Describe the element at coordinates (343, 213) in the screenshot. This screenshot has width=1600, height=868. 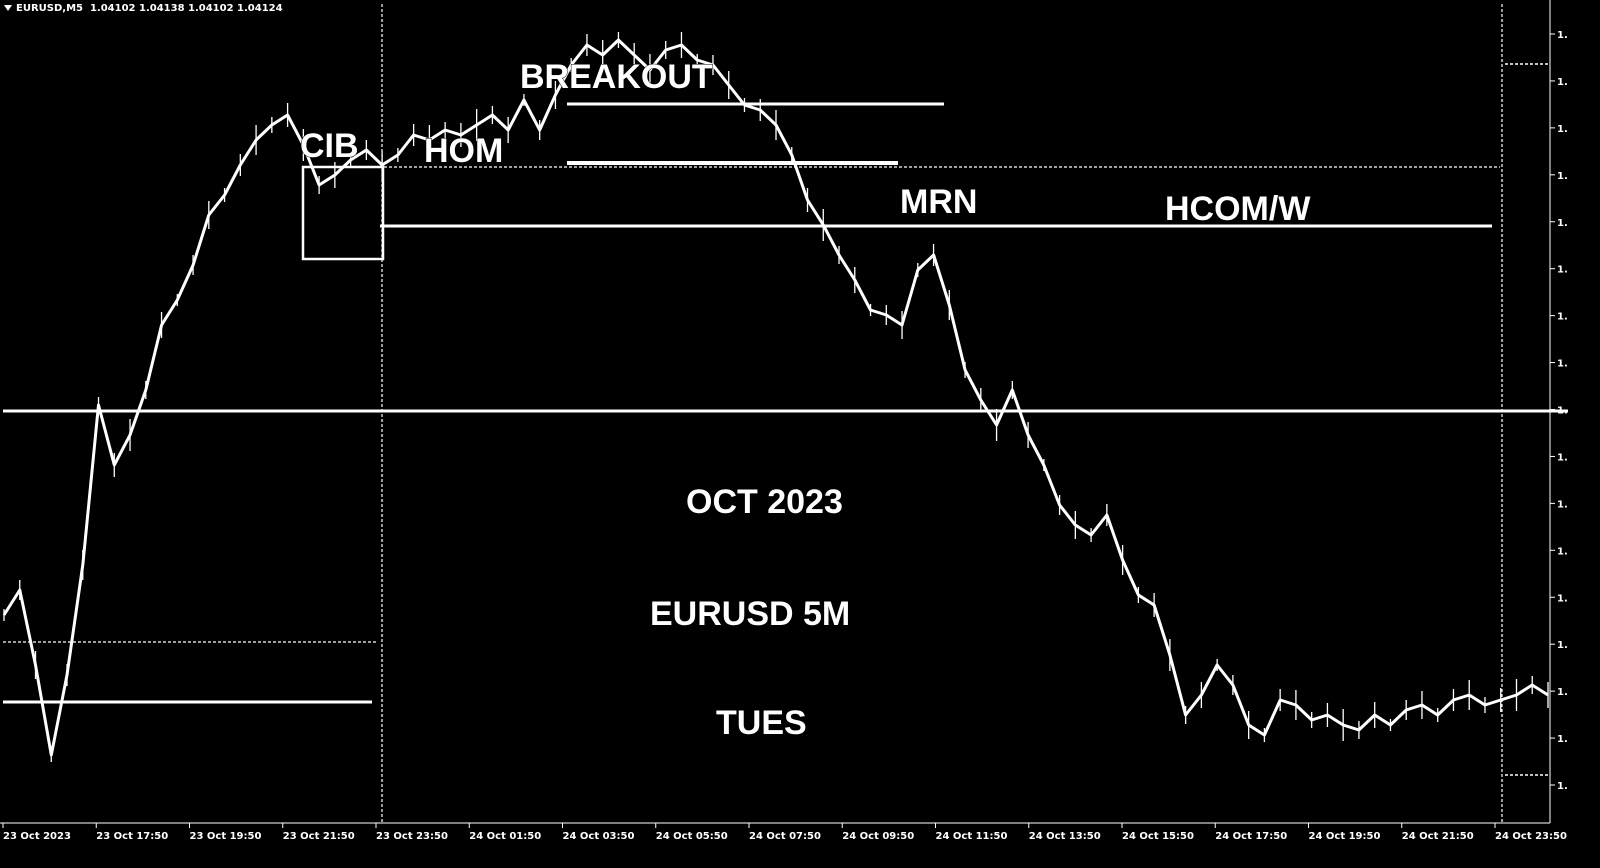
I see `cib-box` at that location.